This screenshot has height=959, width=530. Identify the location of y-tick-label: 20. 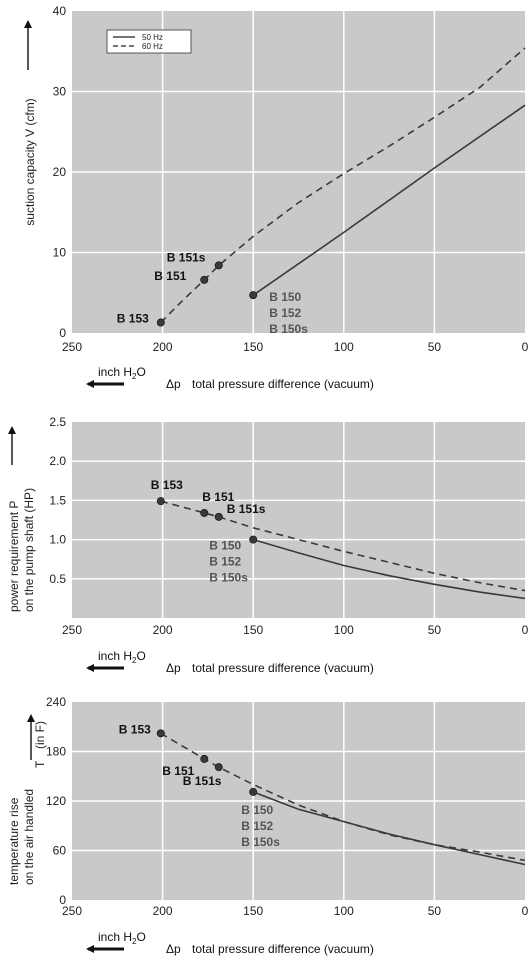
(60, 172).